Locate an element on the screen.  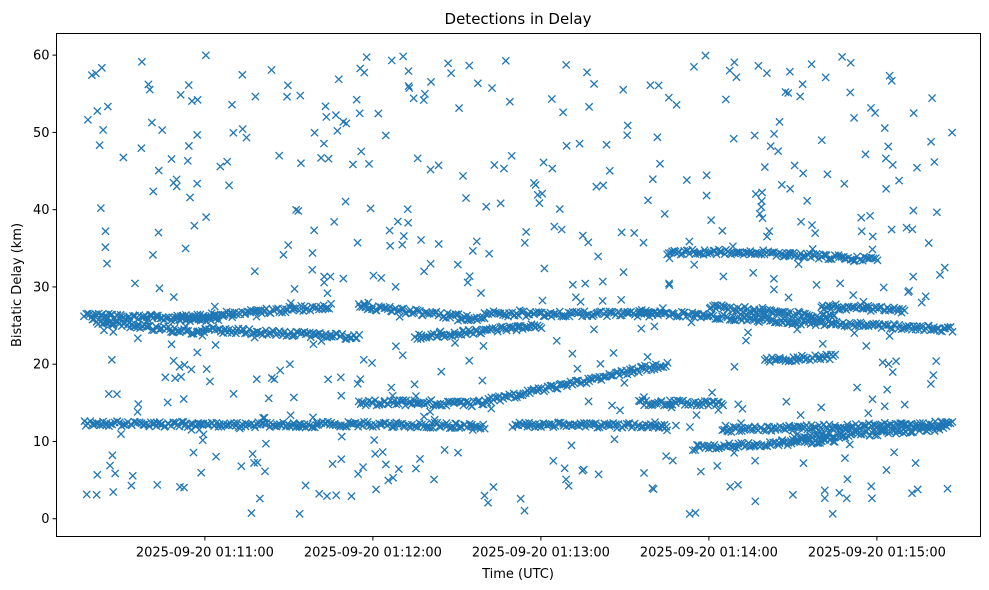
x-tick-label: 2025-09-20 01:11:00 is located at coordinates (205, 553).